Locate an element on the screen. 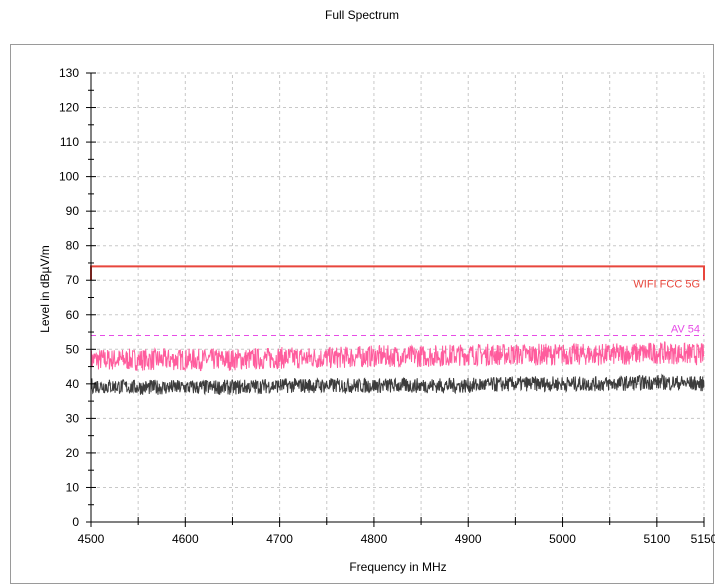 The image size is (724, 584). y-tick-label: 100 is located at coordinates (69, 177).